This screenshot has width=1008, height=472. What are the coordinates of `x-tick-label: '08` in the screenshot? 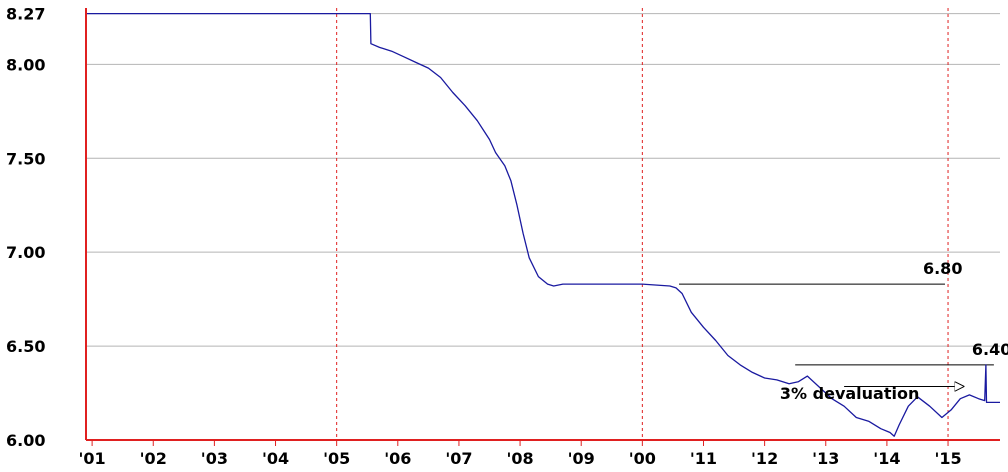 It's located at (519, 458).